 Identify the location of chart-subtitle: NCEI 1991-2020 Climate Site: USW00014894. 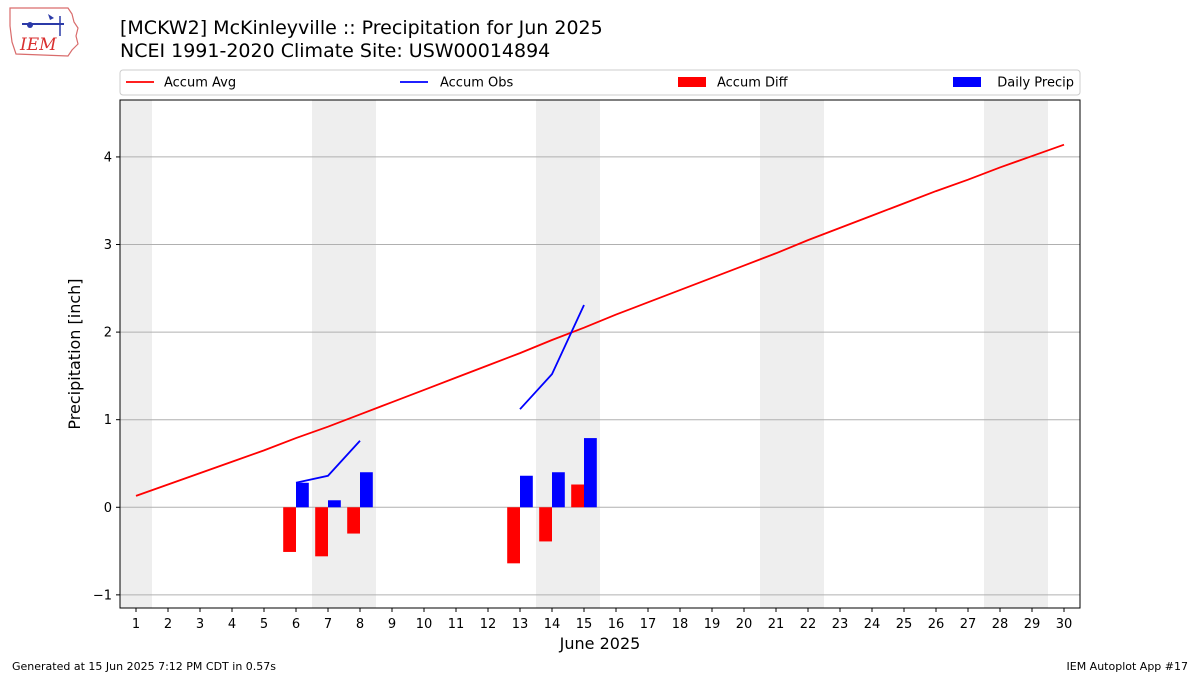
(335, 51).